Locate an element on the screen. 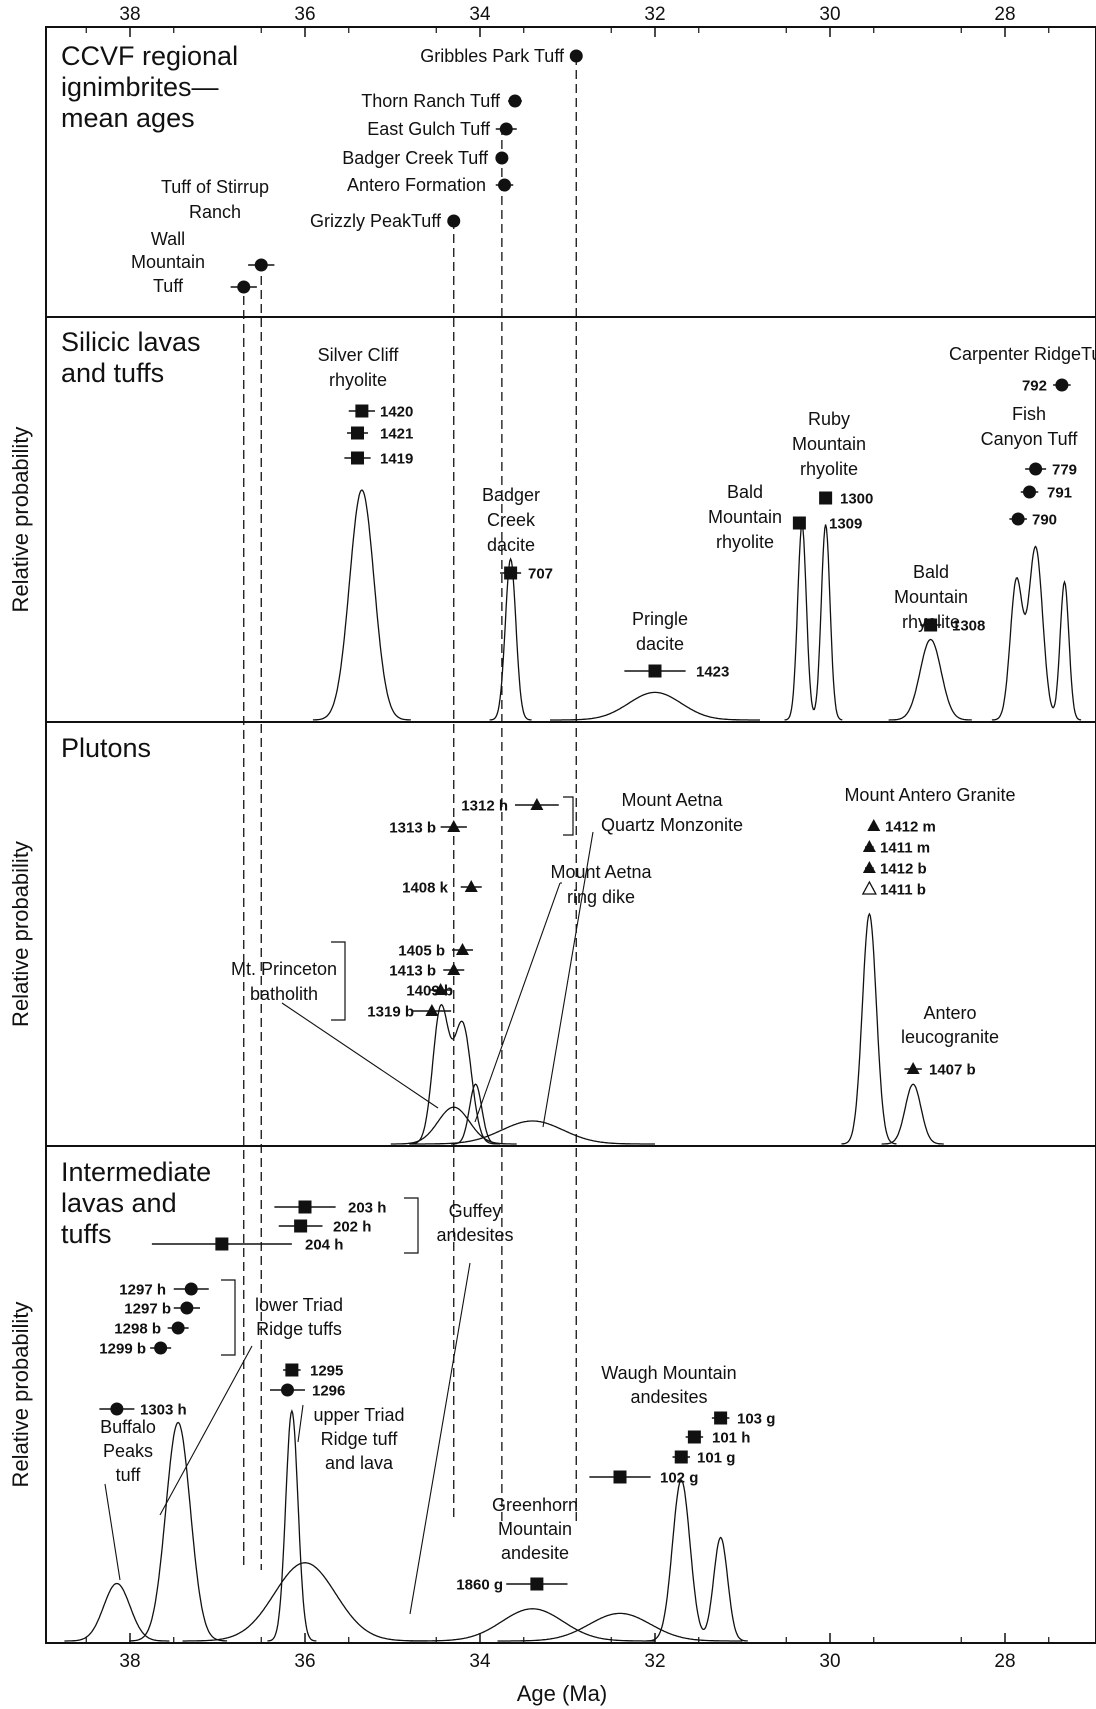 Image resolution: width=1096 pixels, height=1709 pixels. group-label: andesite is located at coordinates (535, 1553).